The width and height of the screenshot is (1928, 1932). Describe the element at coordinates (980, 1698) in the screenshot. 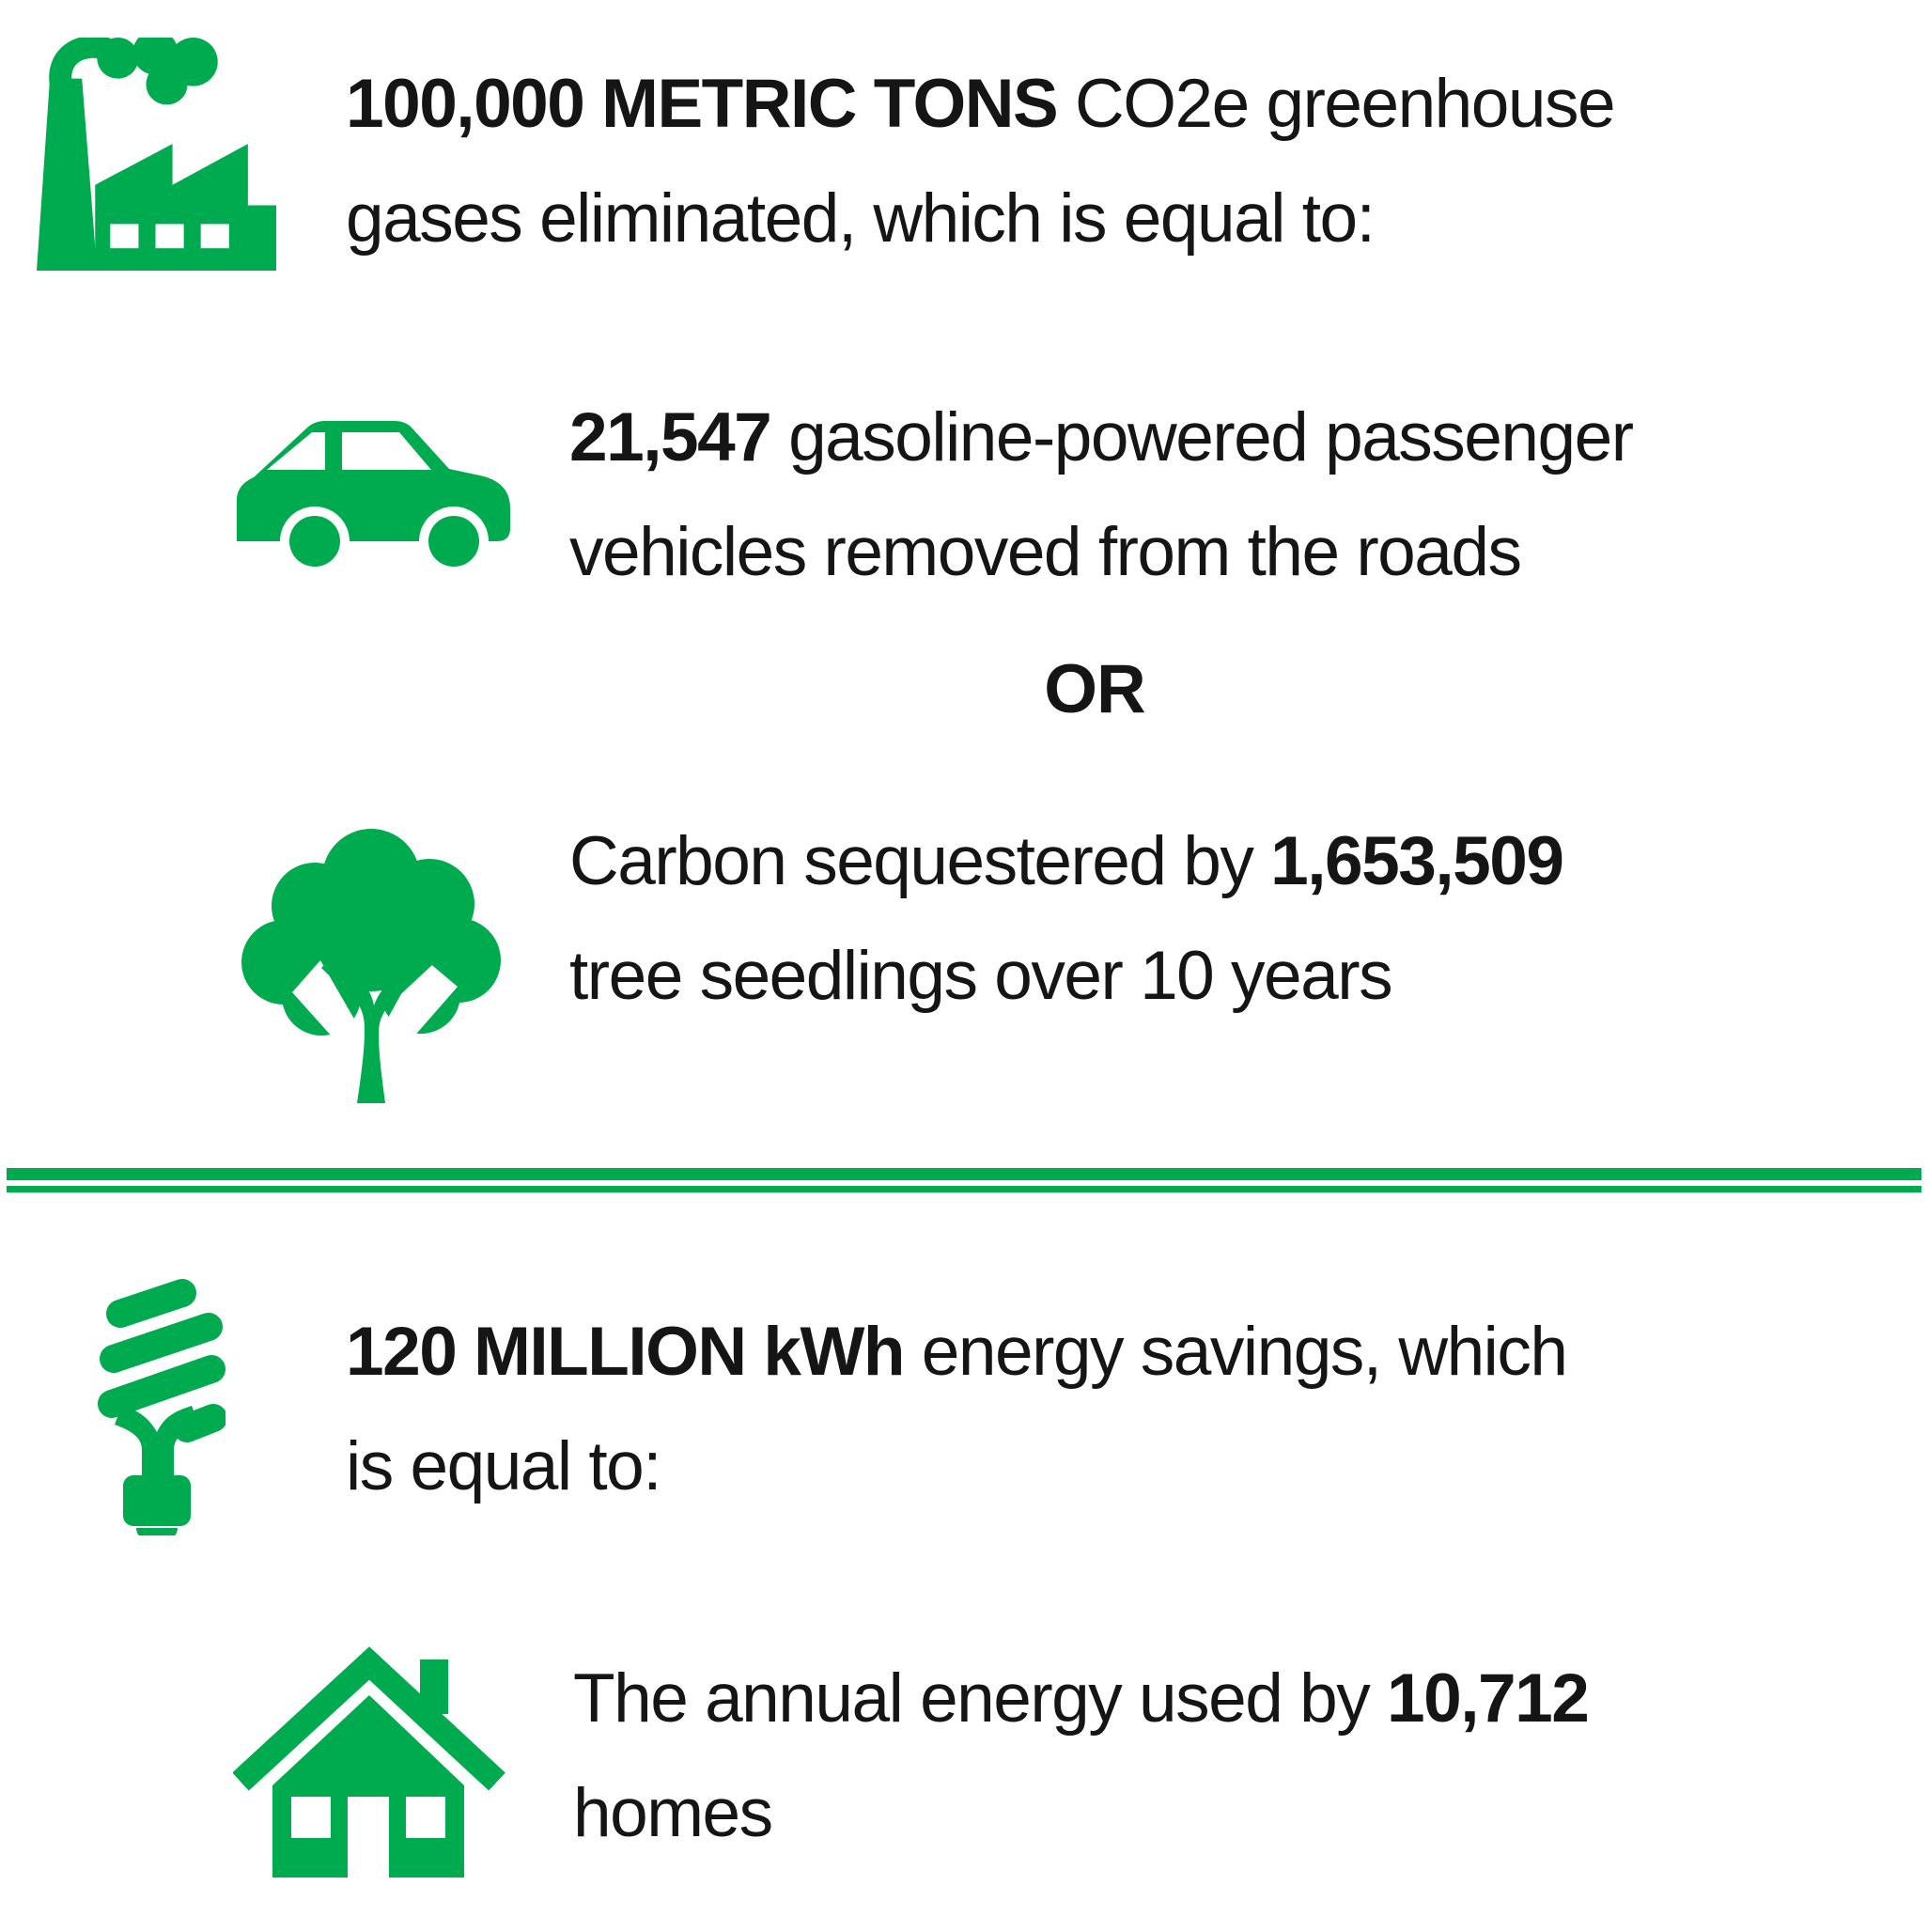

I see `text-segment: The annual energy used by` at that location.